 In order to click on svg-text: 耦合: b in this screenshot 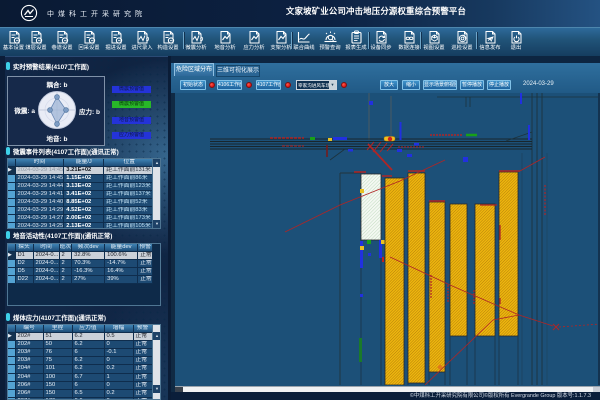, I will do `click(57, 84)`.